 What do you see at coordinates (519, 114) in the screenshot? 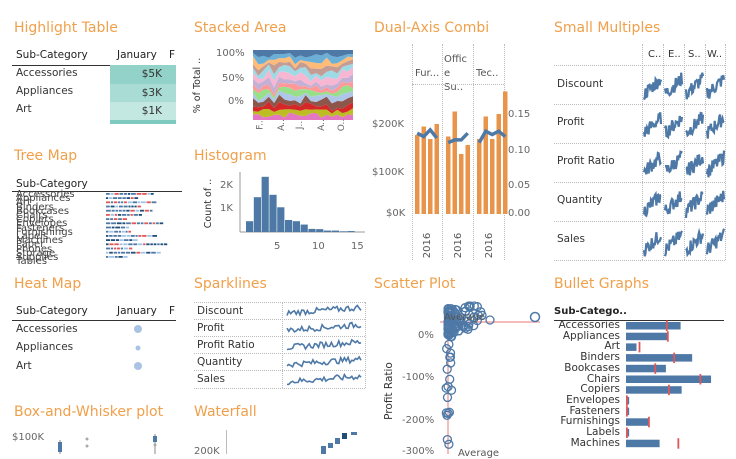
I see `dual-ytick-right: 0.15` at bounding box center [519, 114].